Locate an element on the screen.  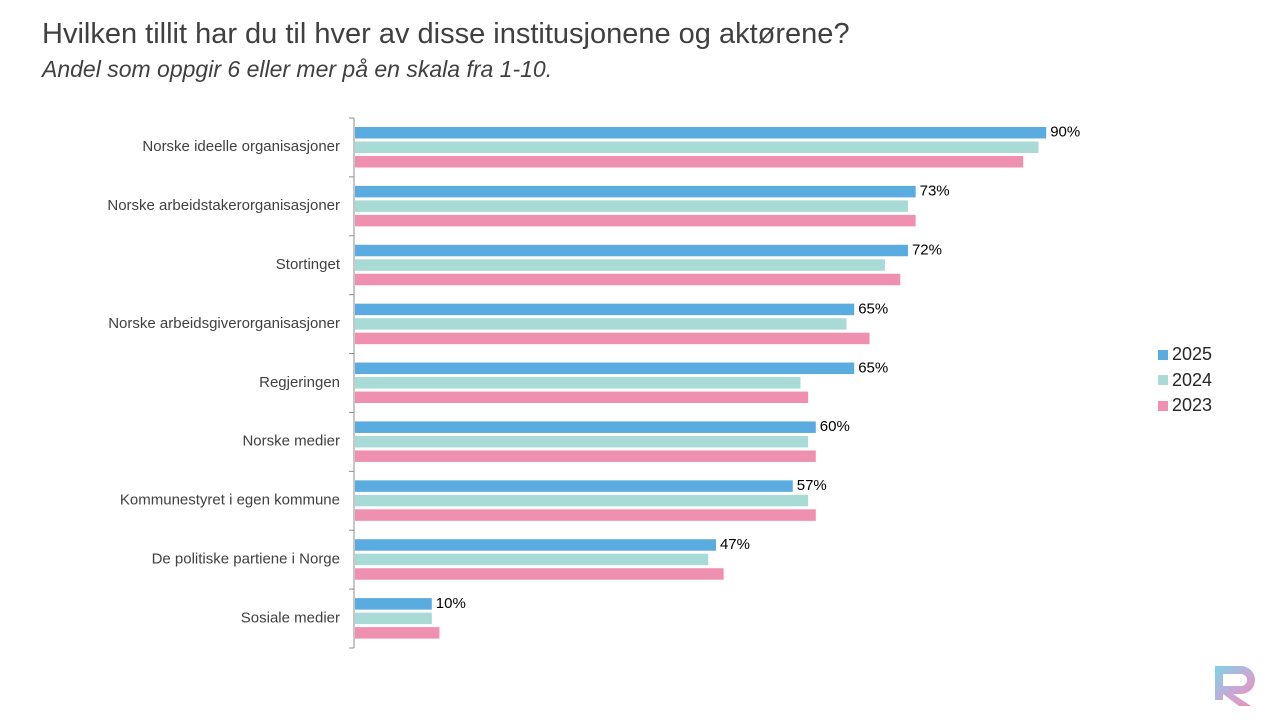
legend-label-2023: 2023 is located at coordinates (1192, 405).